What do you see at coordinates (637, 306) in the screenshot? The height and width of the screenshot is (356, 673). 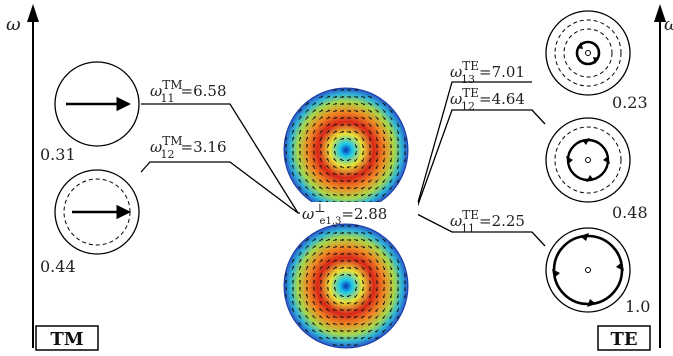 I see `te11-coefficient: 1.0` at bounding box center [637, 306].